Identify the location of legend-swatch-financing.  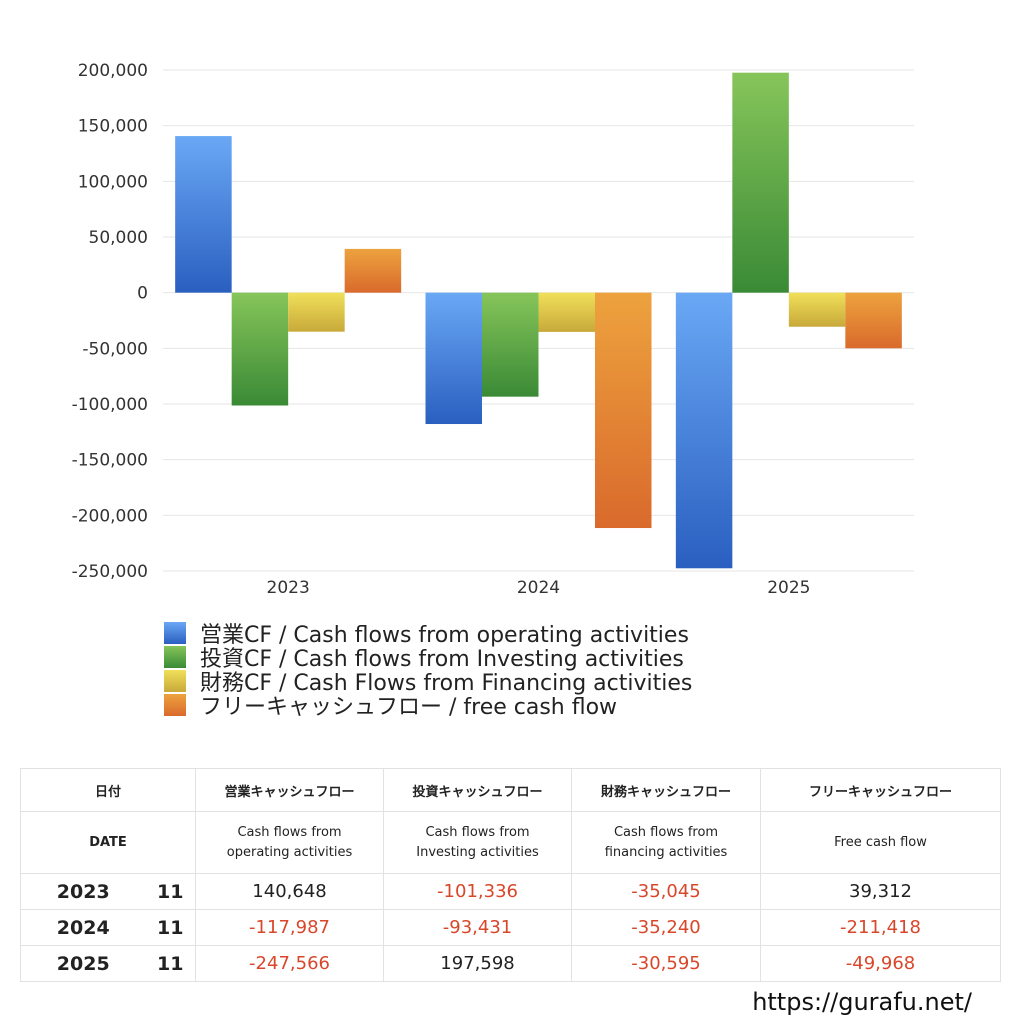
(175, 681).